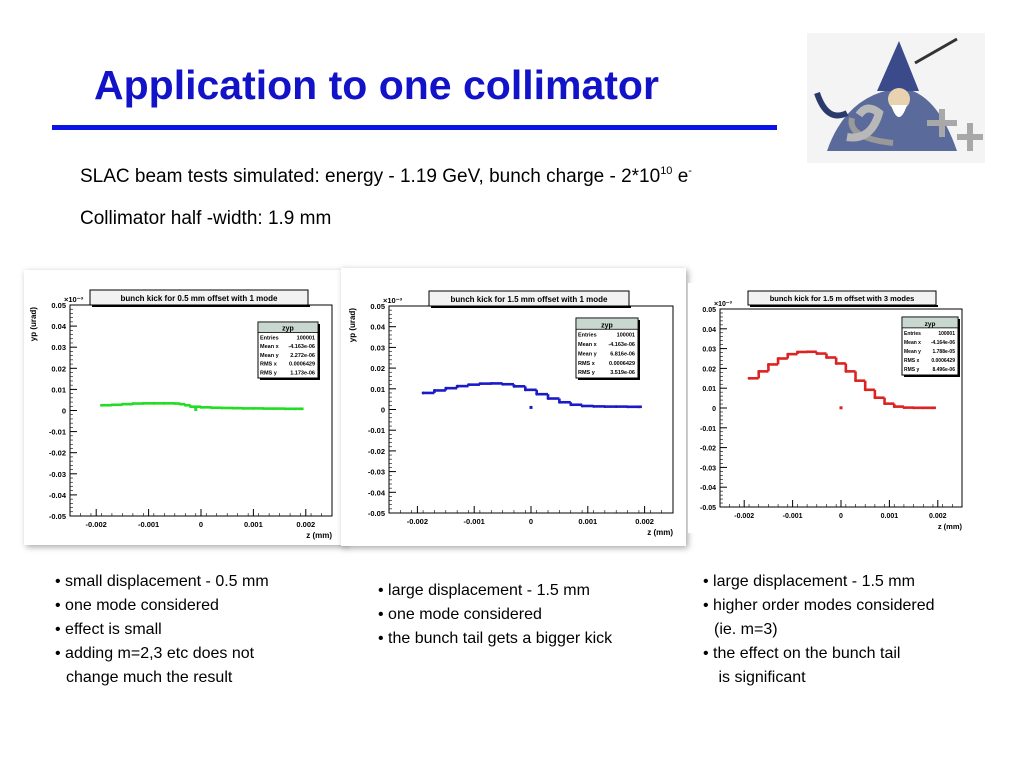  I want to click on stats-row-label: Mean x, so click(270, 347).